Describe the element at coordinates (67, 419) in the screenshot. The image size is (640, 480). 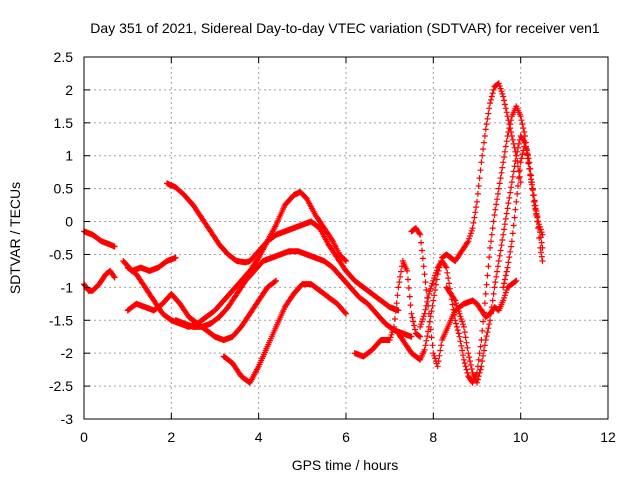
I see `y-tick-label: -3` at that location.